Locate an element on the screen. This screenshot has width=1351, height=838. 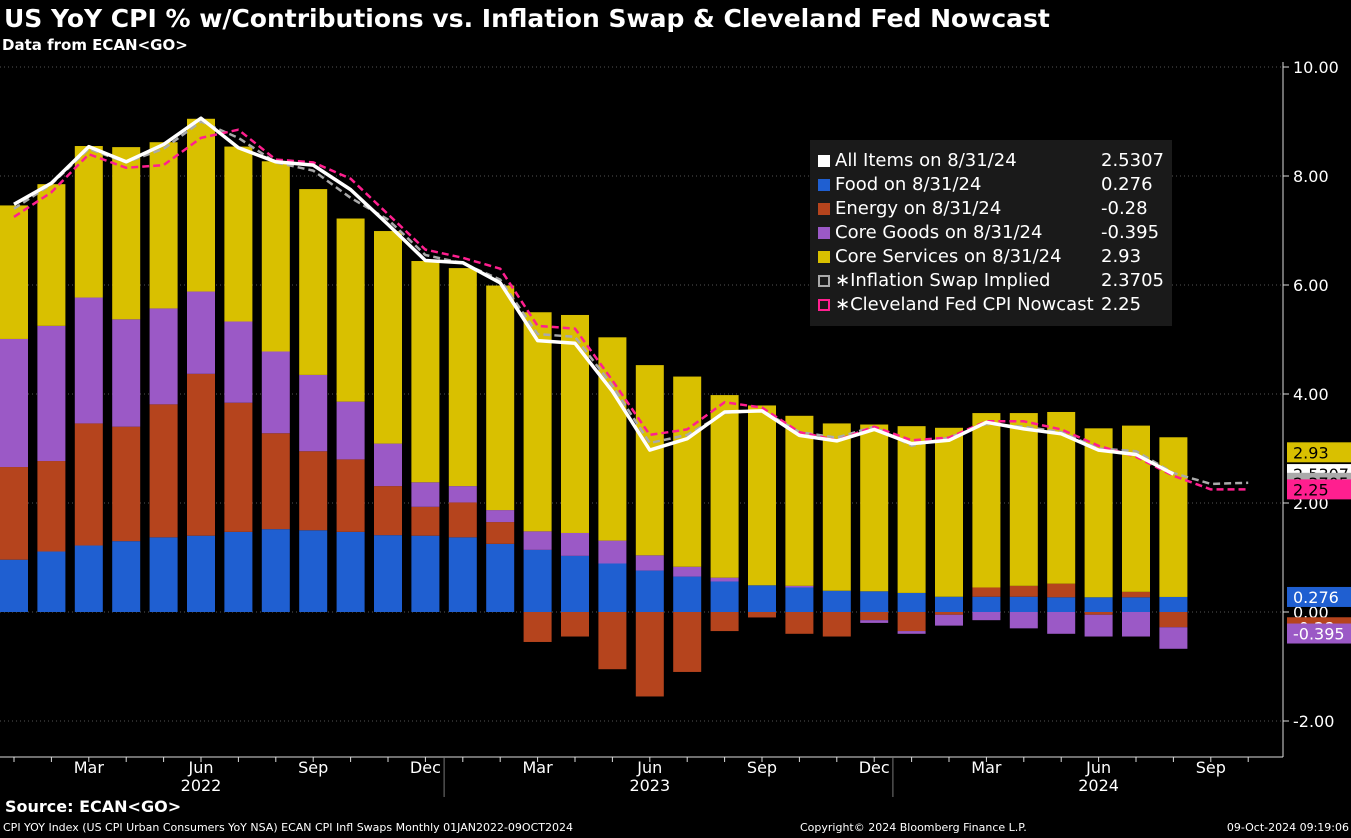
x-year-label: 2023 is located at coordinates (649, 785).